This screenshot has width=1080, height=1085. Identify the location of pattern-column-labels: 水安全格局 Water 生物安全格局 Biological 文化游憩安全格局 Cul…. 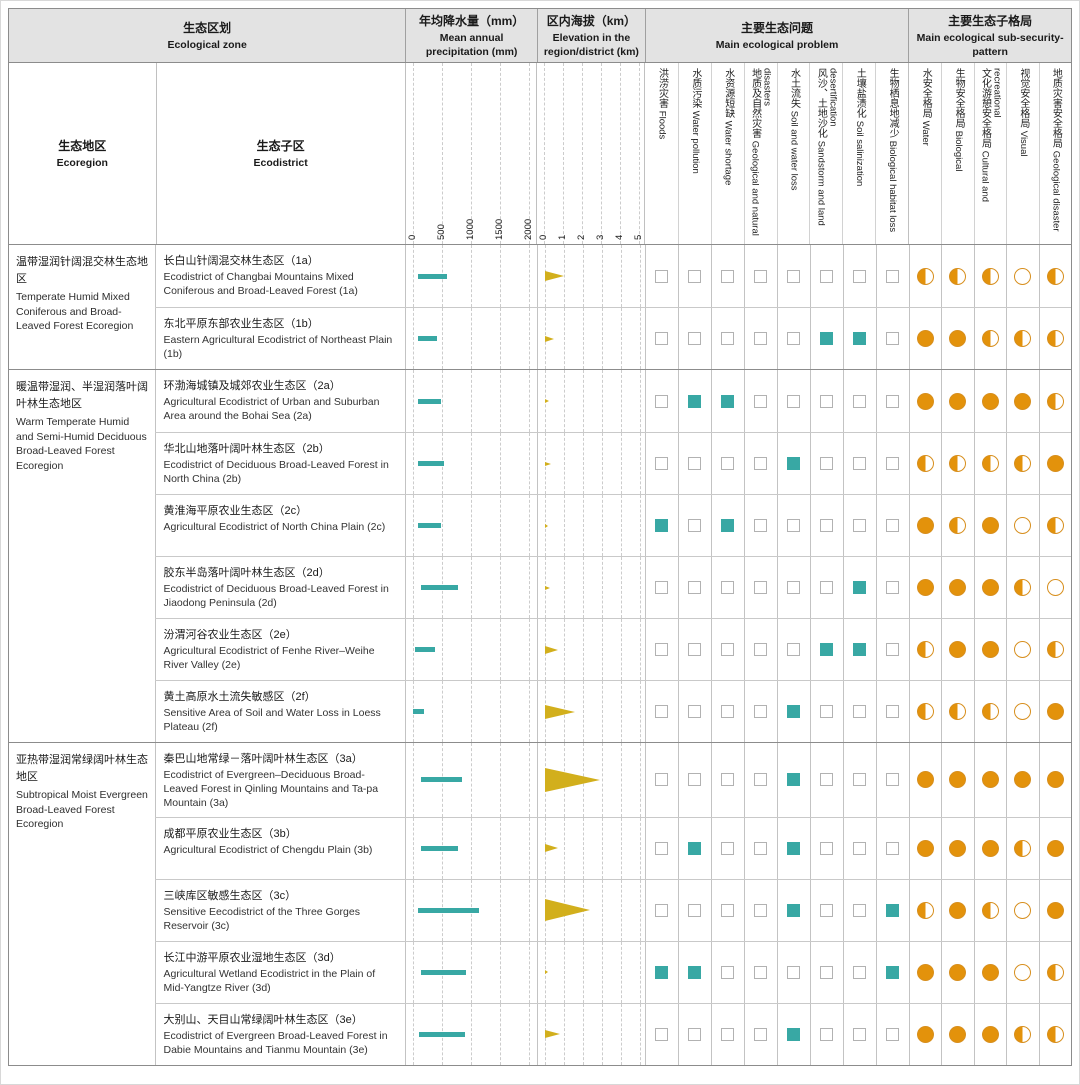
(989, 153).